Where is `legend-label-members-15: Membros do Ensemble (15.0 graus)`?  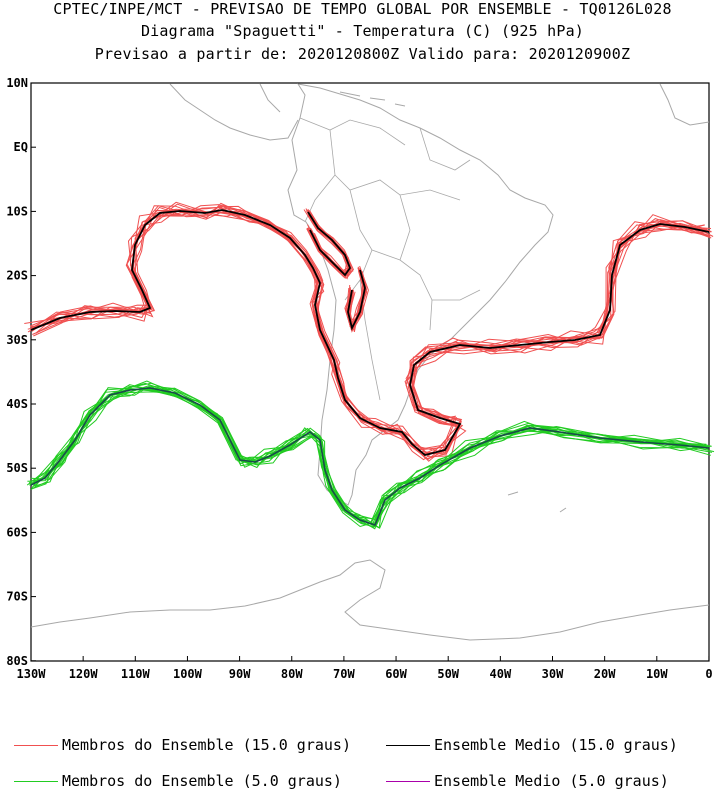 legend-label-members-15: Membros do Ensemble (15.0 graus) is located at coordinates (206, 745).